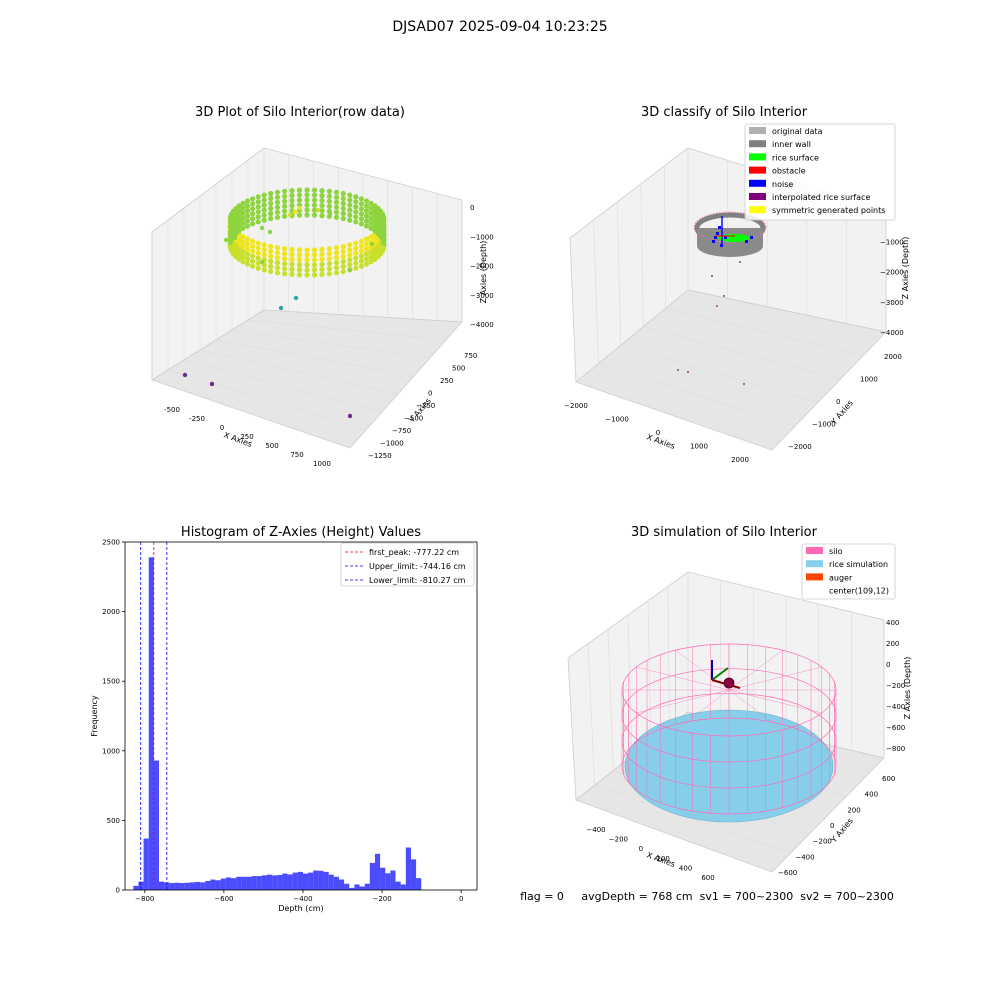  What do you see at coordinates (301, 532) in the screenshot?
I see `histogram-title: Histogram of Z-Axies (Height) Values` at bounding box center [301, 532].